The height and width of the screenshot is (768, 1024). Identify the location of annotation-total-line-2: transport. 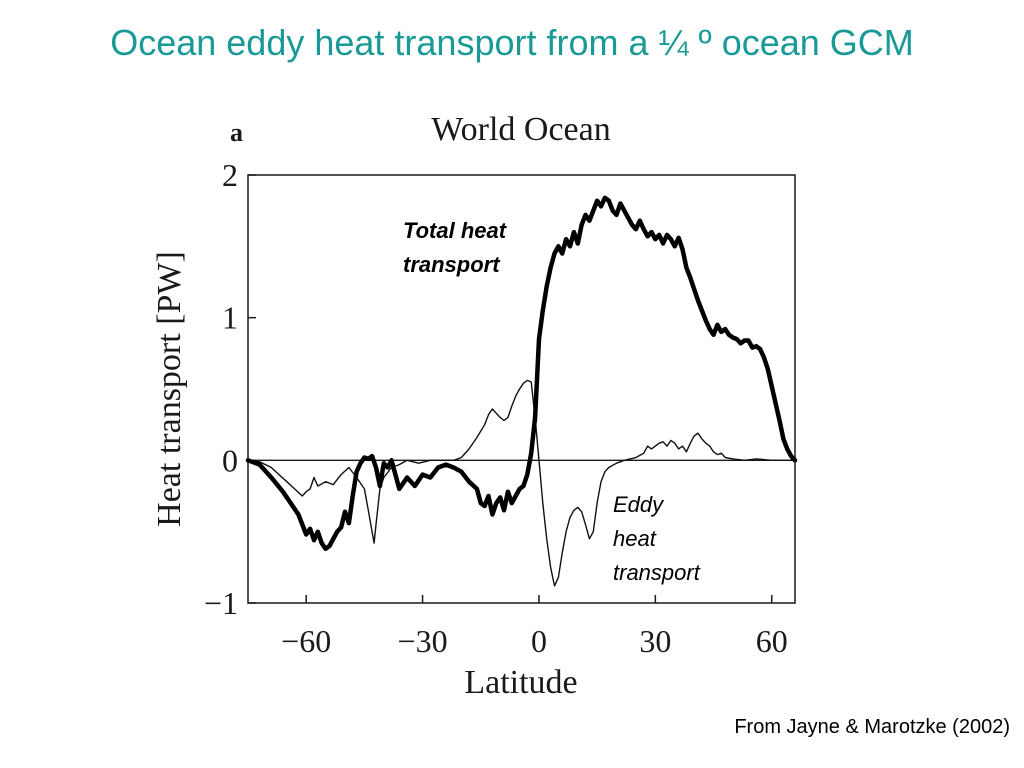
(452, 264).